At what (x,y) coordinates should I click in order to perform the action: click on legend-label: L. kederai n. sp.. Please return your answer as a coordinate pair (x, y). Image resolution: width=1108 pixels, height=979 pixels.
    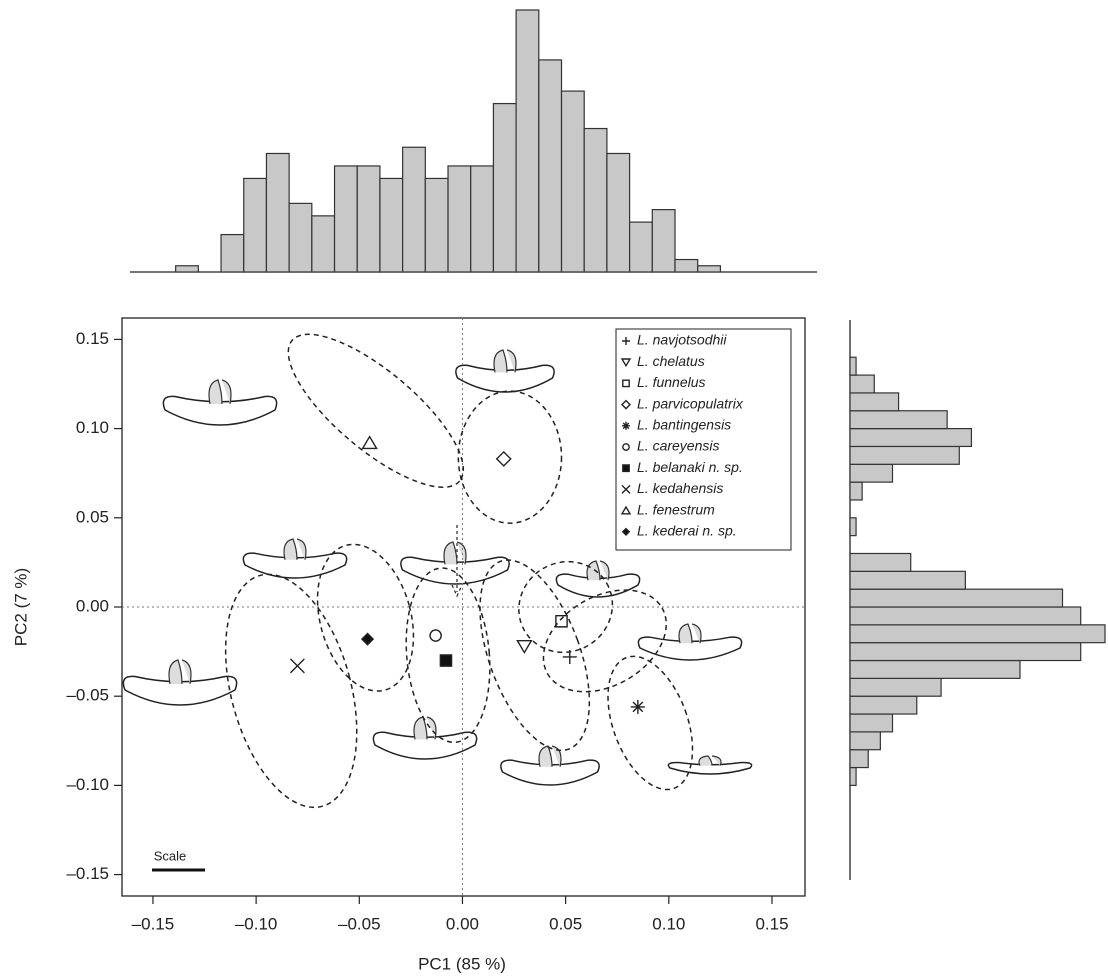
    Looking at the image, I should click on (687, 531).